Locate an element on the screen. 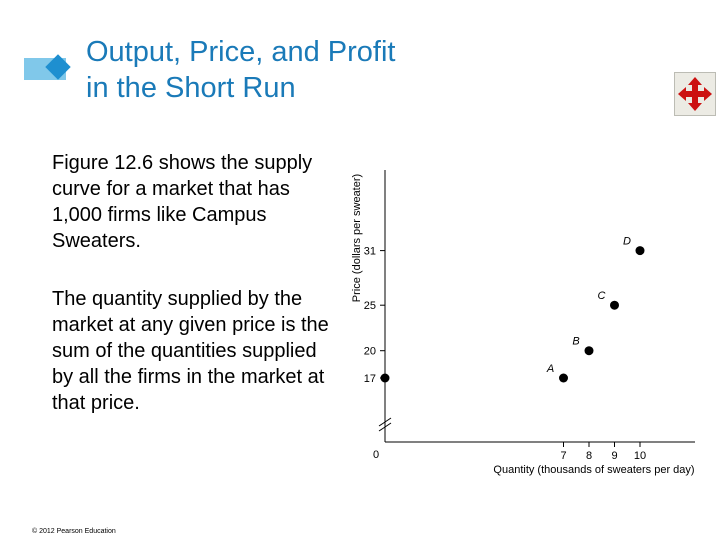 Image resolution: width=720 pixels, height=540 pixels. data-point-label: B is located at coordinates (575, 342).